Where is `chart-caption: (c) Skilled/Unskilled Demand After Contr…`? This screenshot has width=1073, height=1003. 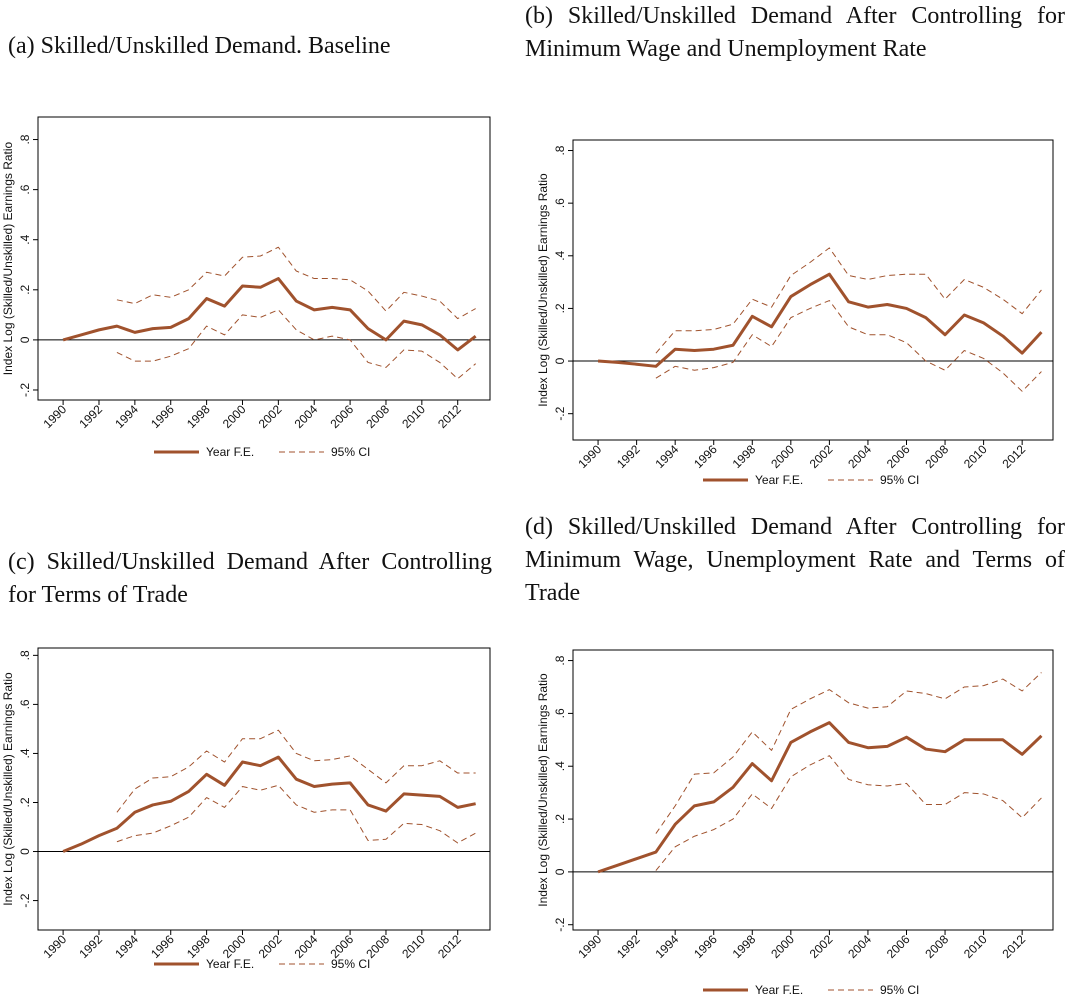 chart-caption: (c) Skilled/Unskilled Demand After Contr… is located at coordinates (250, 578).